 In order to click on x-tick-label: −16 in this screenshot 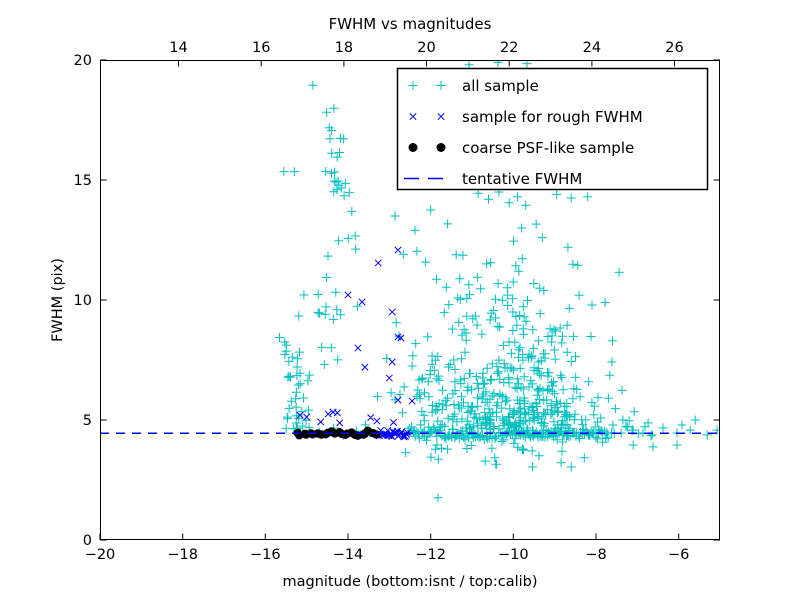, I will do `click(265, 555)`.